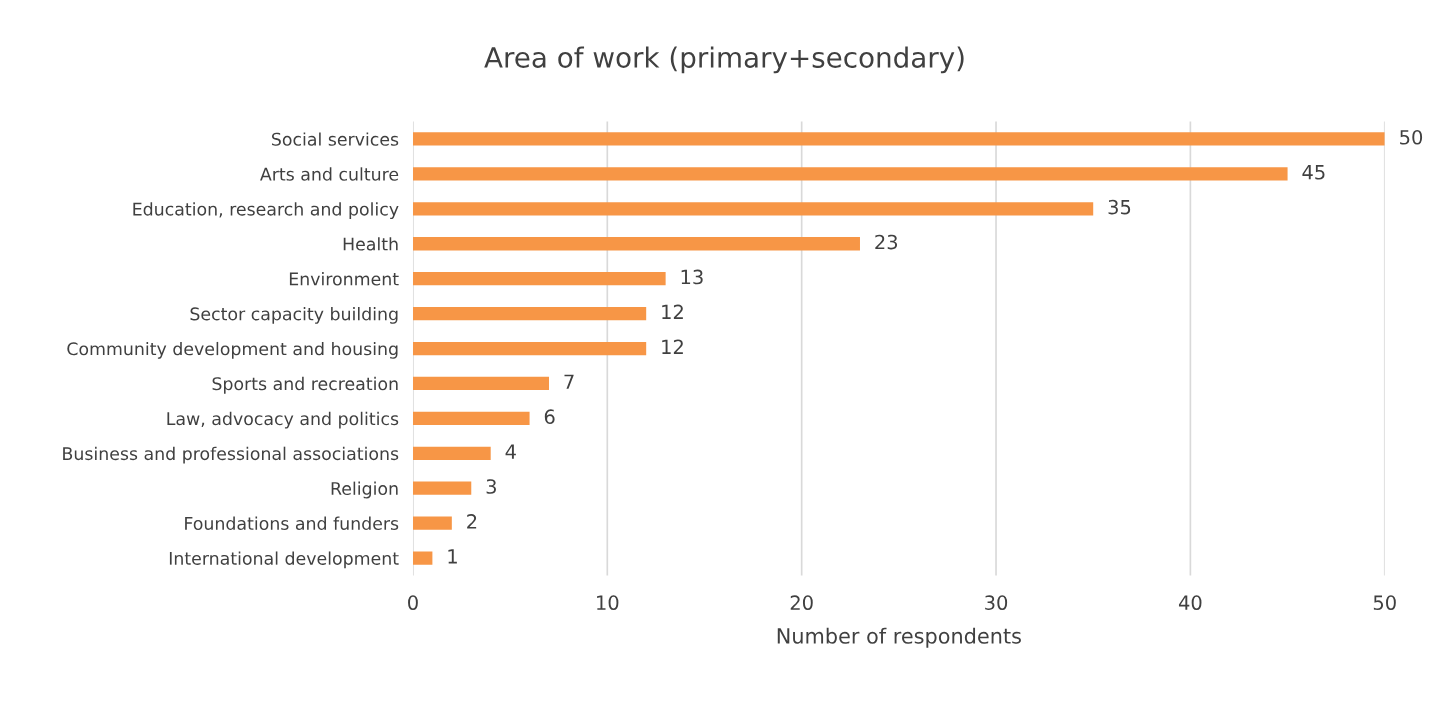 The height and width of the screenshot is (704, 1450). I want to click on data-label: 4, so click(510, 451).